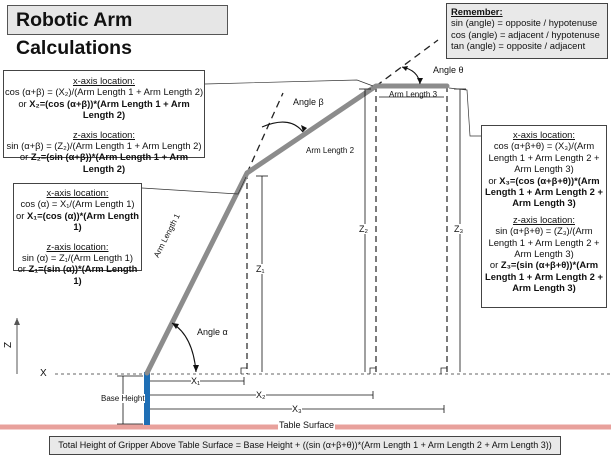  What do you see at coordinates (77, 258) in the screenshot?
I see `link1-z-eq: sin (α) = Z₁/(Arm Length 1)` at bounding box center [77, 258].